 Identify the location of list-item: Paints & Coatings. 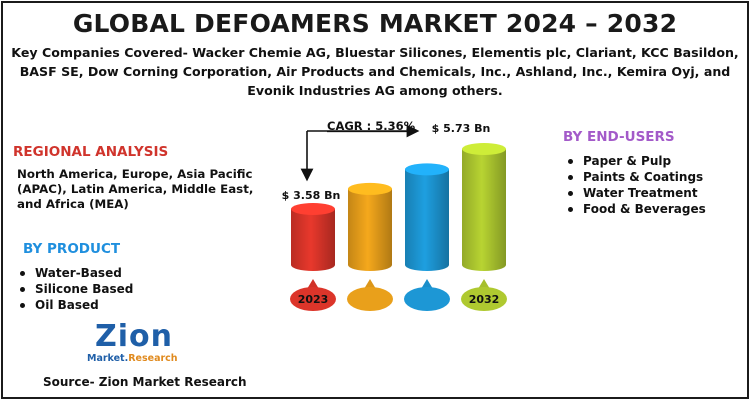
(635, 177).